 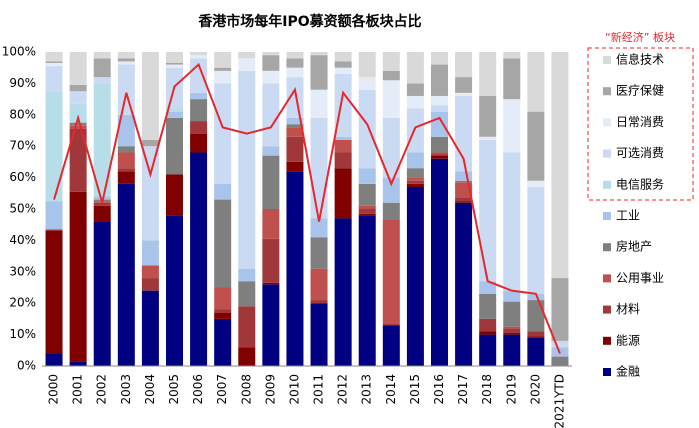 What do you see at coordinates (415, 389) in the screenshot?
I see `x-tick-label: 2015` at bounding box center [415, 389].